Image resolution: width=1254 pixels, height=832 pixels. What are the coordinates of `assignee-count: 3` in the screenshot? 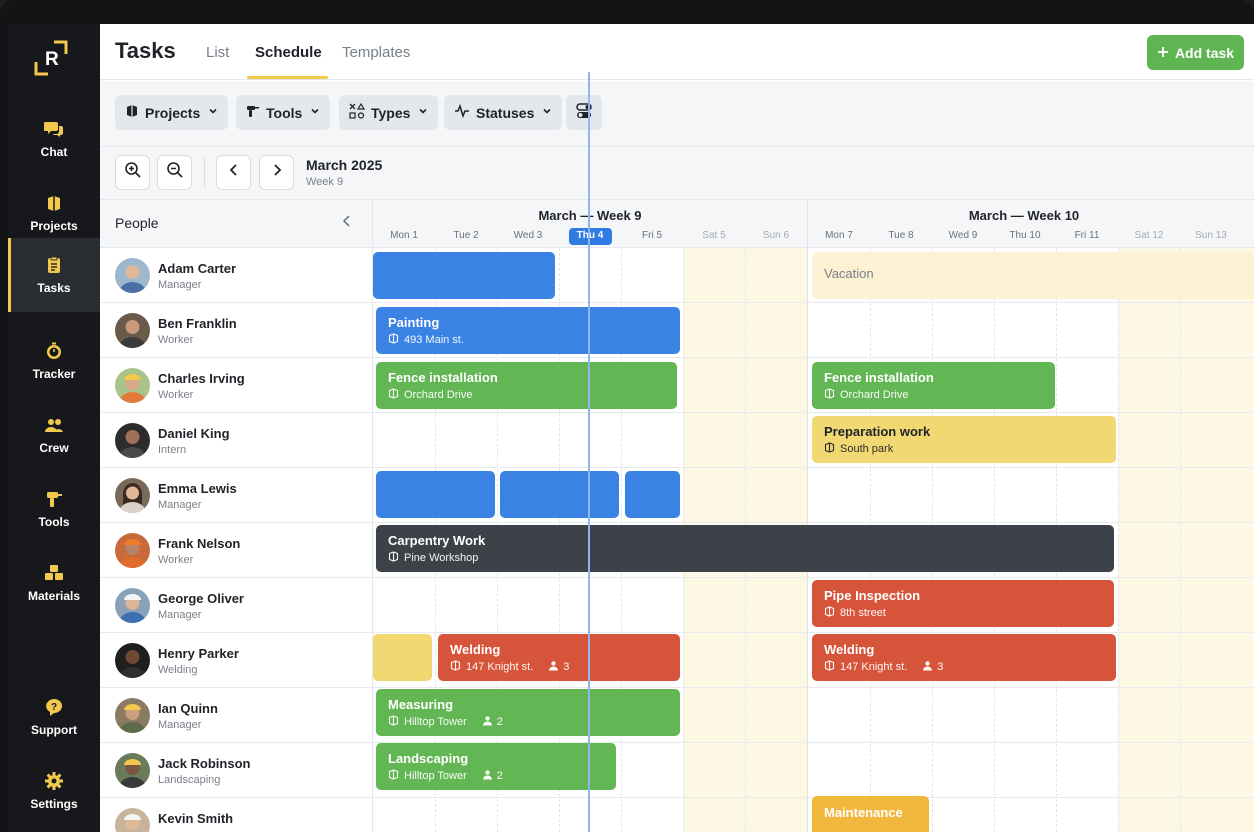 It's located at (940, 667).